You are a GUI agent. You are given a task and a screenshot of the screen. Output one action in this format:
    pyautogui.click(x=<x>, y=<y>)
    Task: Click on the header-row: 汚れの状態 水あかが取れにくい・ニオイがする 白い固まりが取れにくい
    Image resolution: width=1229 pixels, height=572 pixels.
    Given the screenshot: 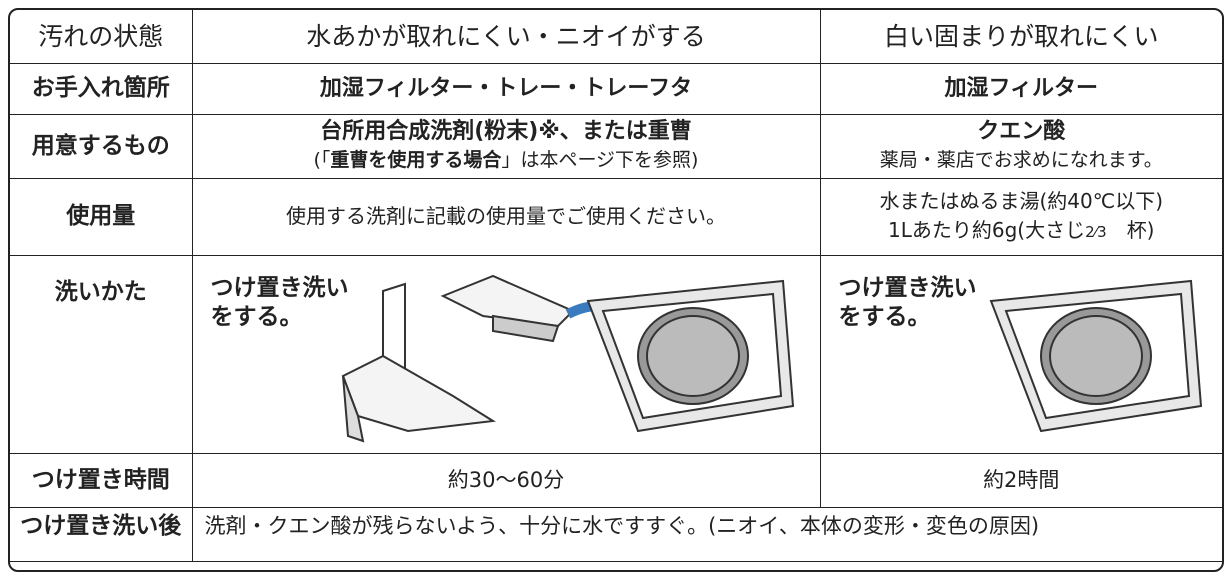 What is the action you would take?
    pyautogui.click(x=616, y=37)
    